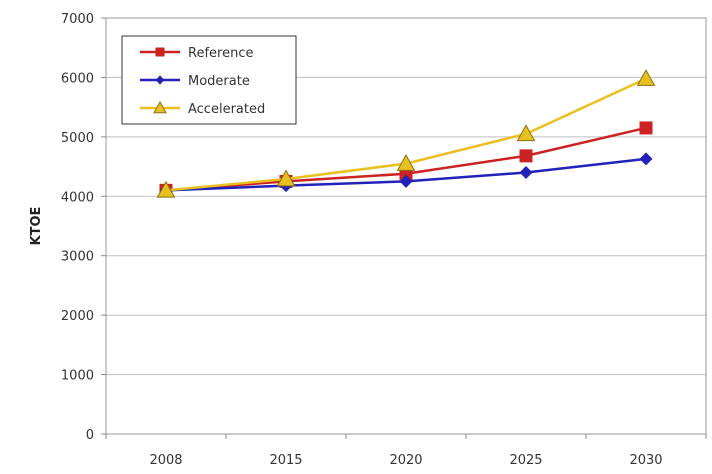 This screenshot has height=474, width=712. What do you see at coordinates (285, 460) in the screenshot?
I see `x-tick-label: 2015` at bounding box center [285, 460].